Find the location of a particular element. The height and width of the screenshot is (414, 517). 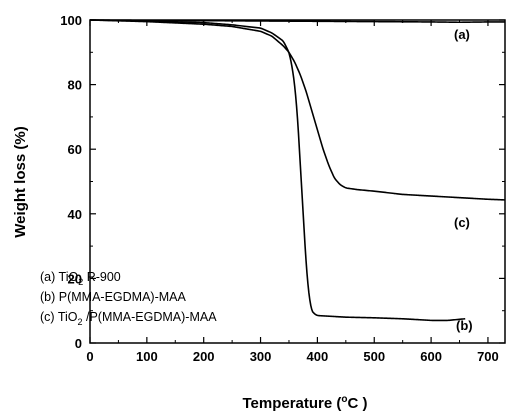

legend-entry-a-suffix: R-900 is located at coordinates (102, 277).